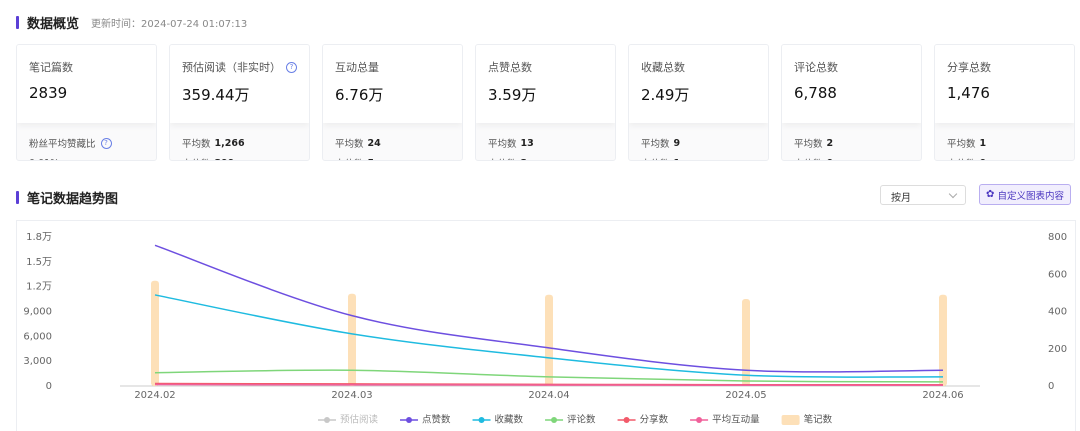 The image size is (1080, 431). What do you see at coordinates (745, 395) in the screenshot?
I see `x-tick-label: 2024.05` at bounding box center [745, 395].